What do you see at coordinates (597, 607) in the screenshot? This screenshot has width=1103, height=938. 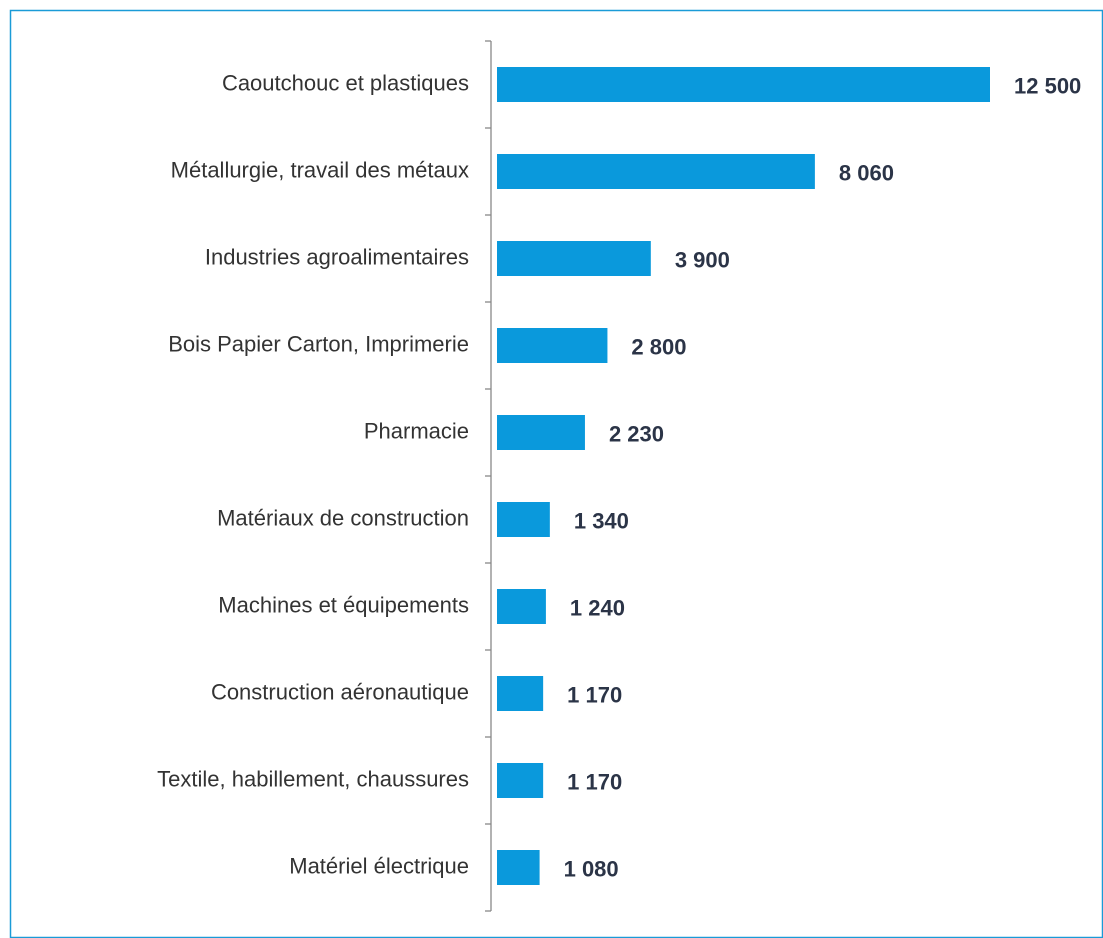 I see `value-label: 1 240` at bounding box center [597, 607].